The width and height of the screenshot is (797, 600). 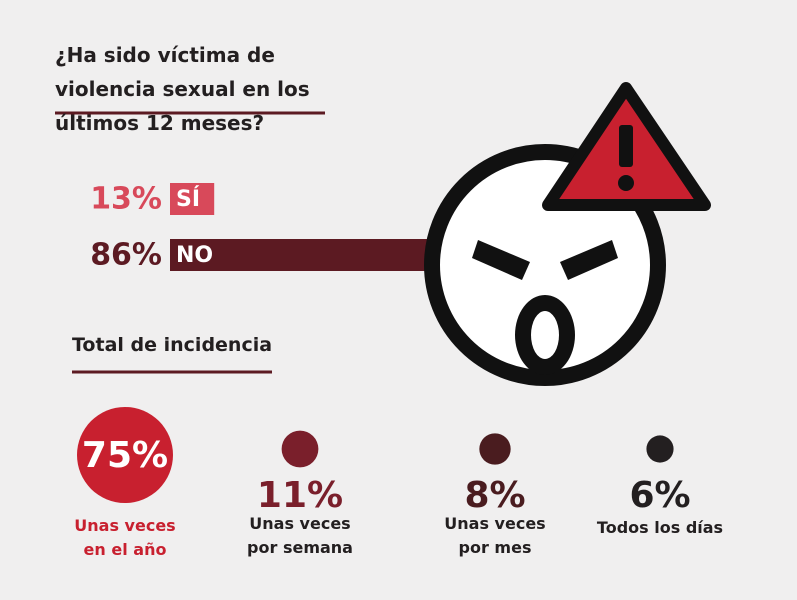 What do you see at coordinates (276, 227) in the screenshot?
I see `bars: 13% SÍ 86% NO` at bounding box center [276, 227].